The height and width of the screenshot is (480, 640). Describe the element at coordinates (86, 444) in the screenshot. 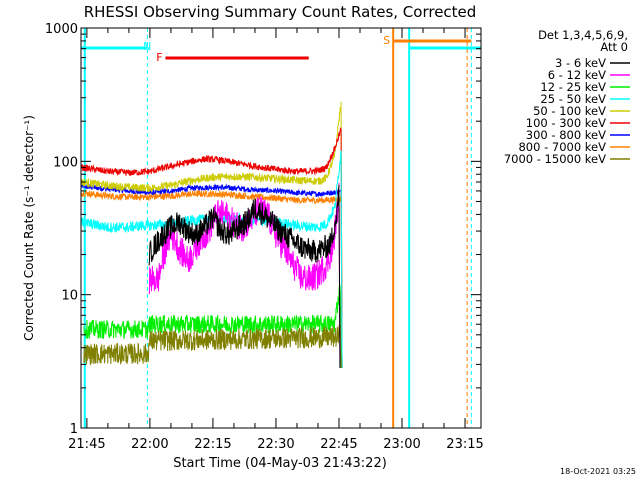

I see `x-tick-label: 21:45` at that location.